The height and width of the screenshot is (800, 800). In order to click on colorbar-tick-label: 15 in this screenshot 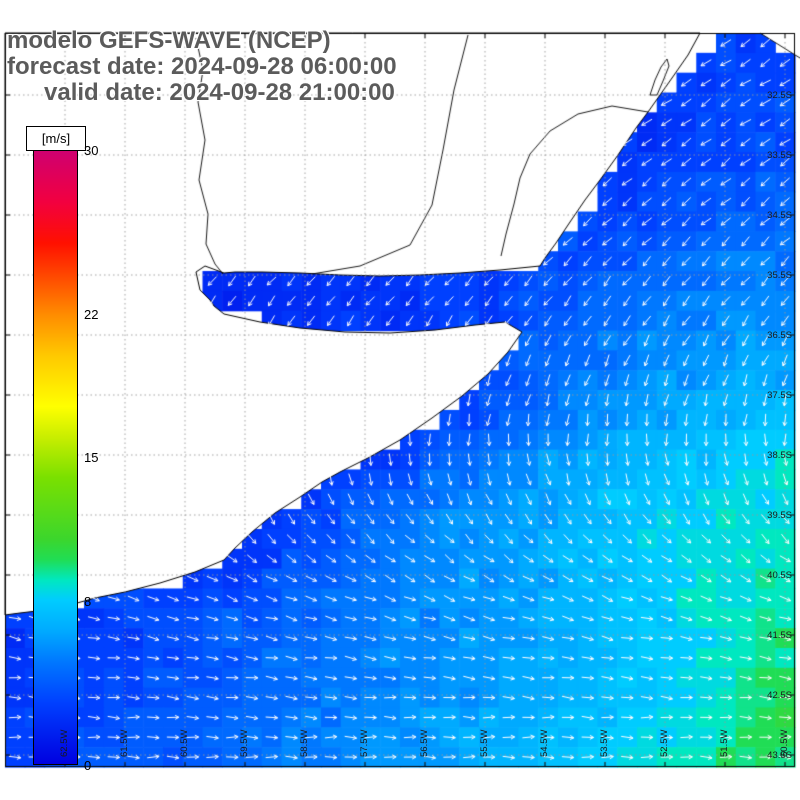, I will do `click(91, 457)`.